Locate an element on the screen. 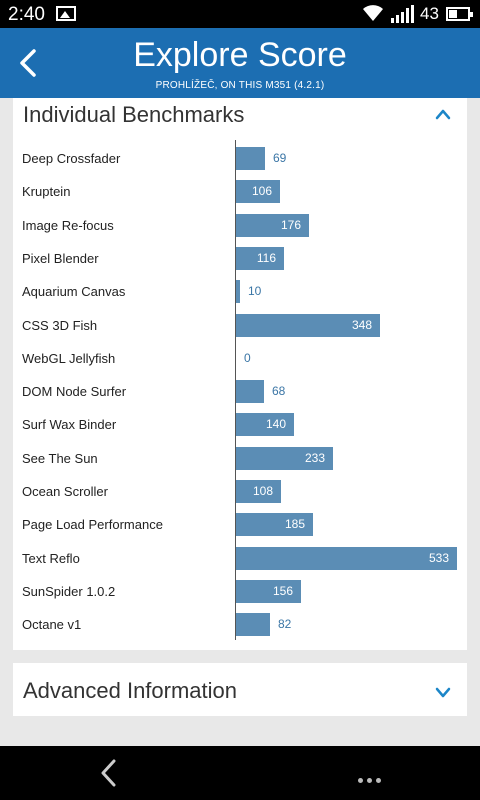 The image size is (480, 800). benchmark-label: Surf Wax Binder is located at coordinates (69, 425).